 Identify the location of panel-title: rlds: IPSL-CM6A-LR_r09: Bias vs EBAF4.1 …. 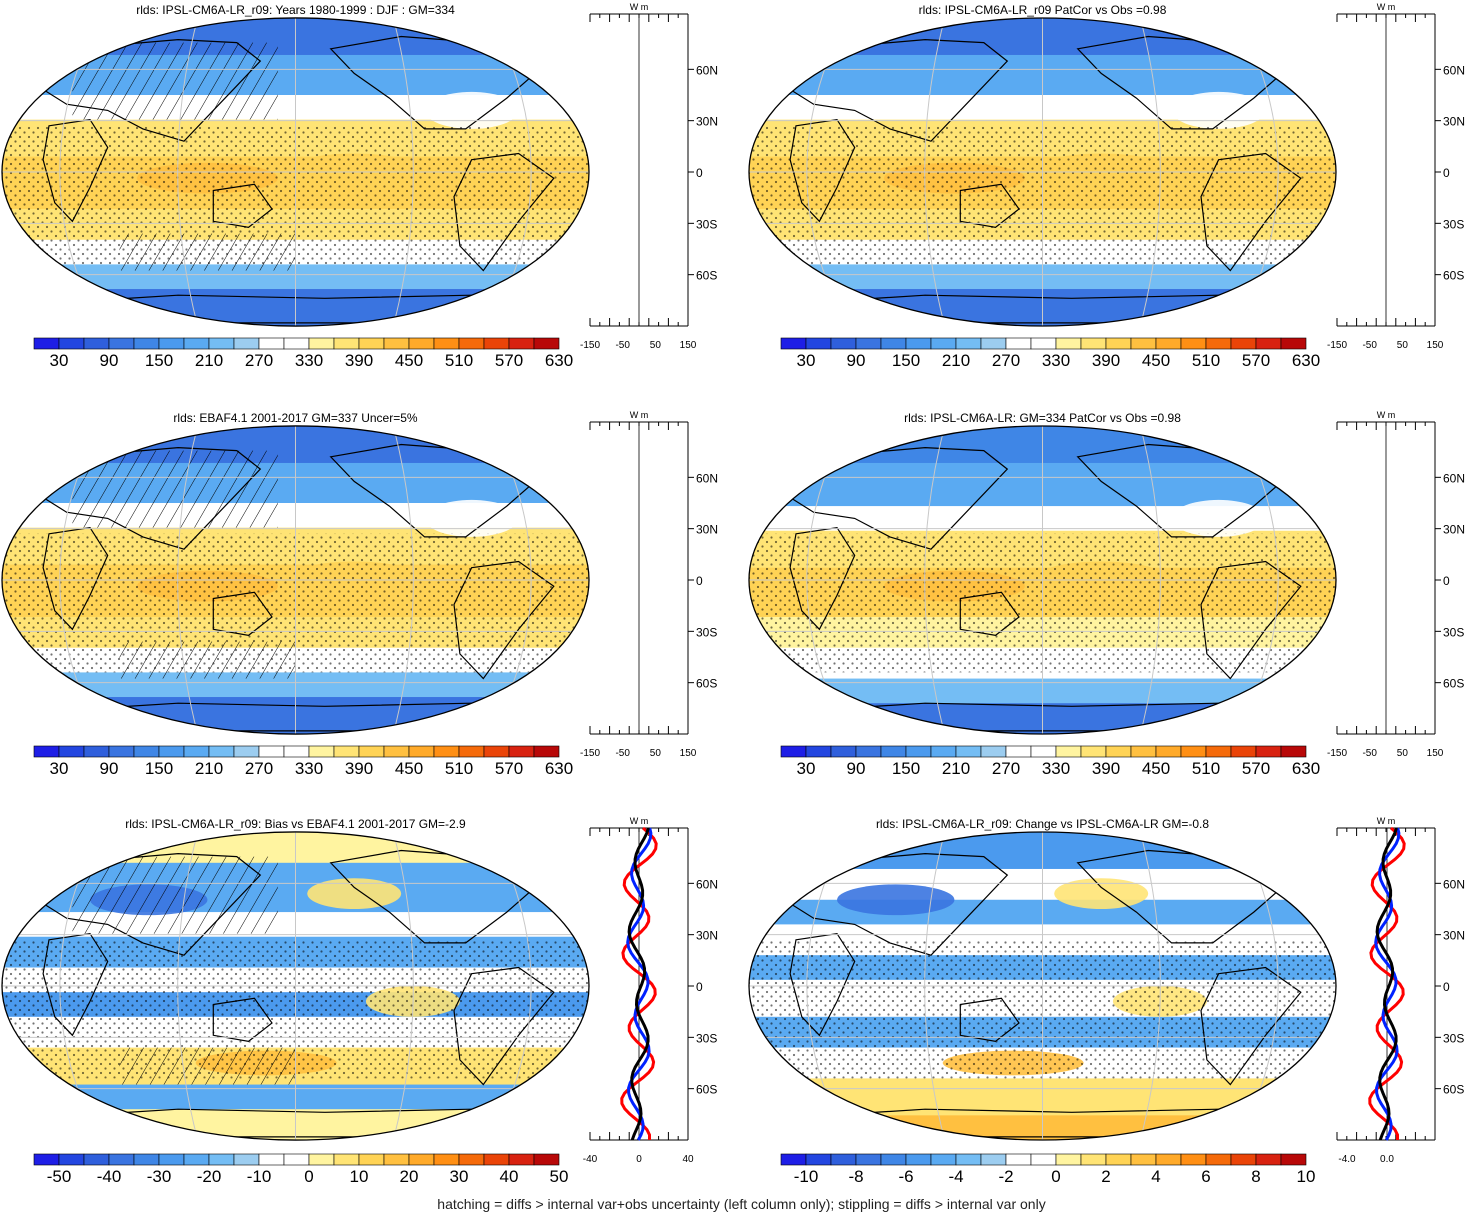
(295, 824).